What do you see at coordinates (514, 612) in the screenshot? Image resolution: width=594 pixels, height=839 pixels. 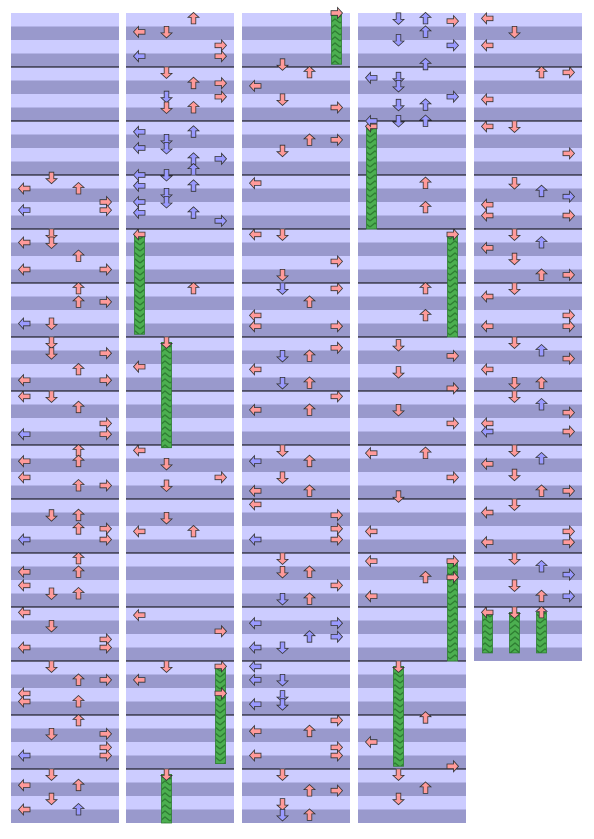 I see `hold-head-arrow` at bounding box center [514, 612].